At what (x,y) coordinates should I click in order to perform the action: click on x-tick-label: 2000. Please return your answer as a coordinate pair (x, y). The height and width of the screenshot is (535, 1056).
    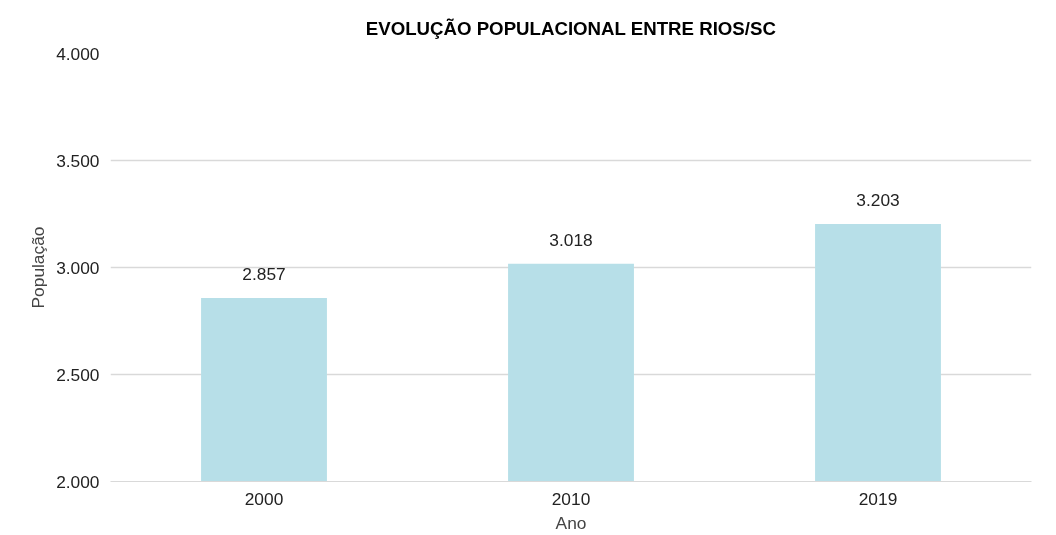
    Looking at the image, I should click on (264, 498).